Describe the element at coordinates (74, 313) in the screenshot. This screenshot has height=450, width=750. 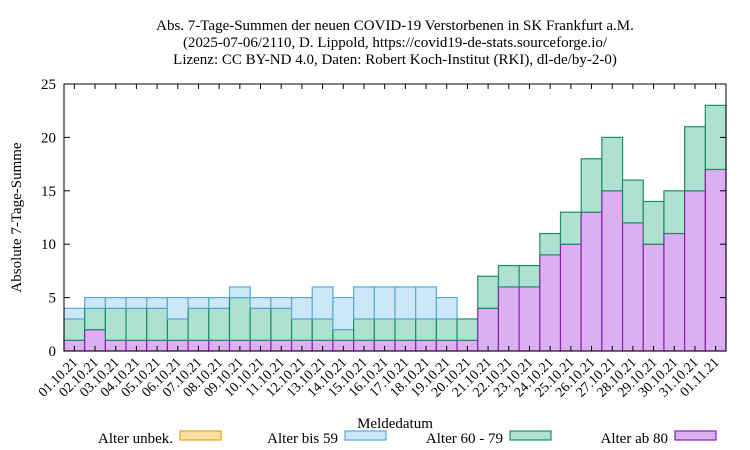
I see `bar-alter-bis-59-01.10.21` at that location.